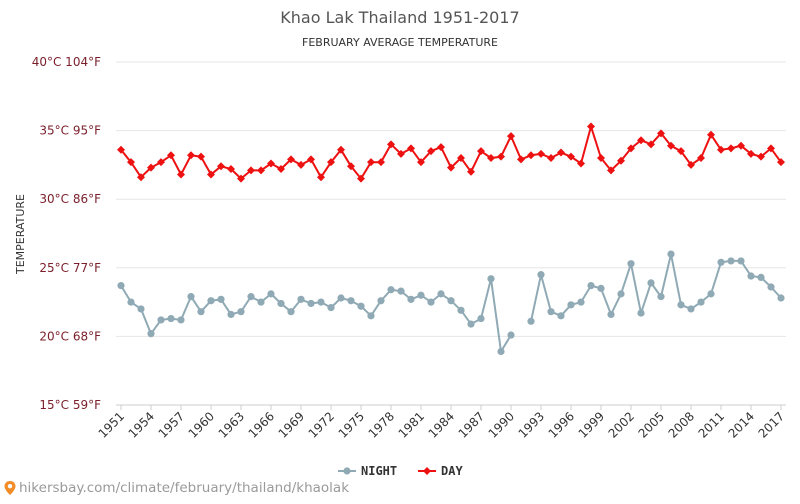  I want to click on x-tick-label: 1981, so click(411, 424).